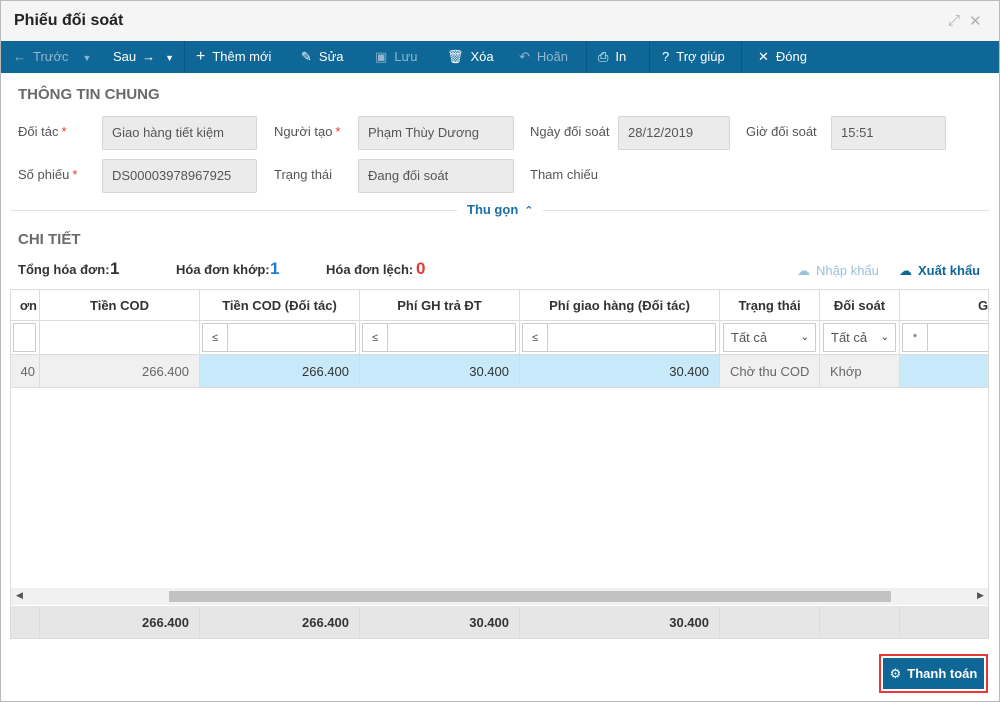  What do you see at coordinates (455, 56) in the screenshot?
I see `trash-icon: 🗑` at bounding box center [455, 56].